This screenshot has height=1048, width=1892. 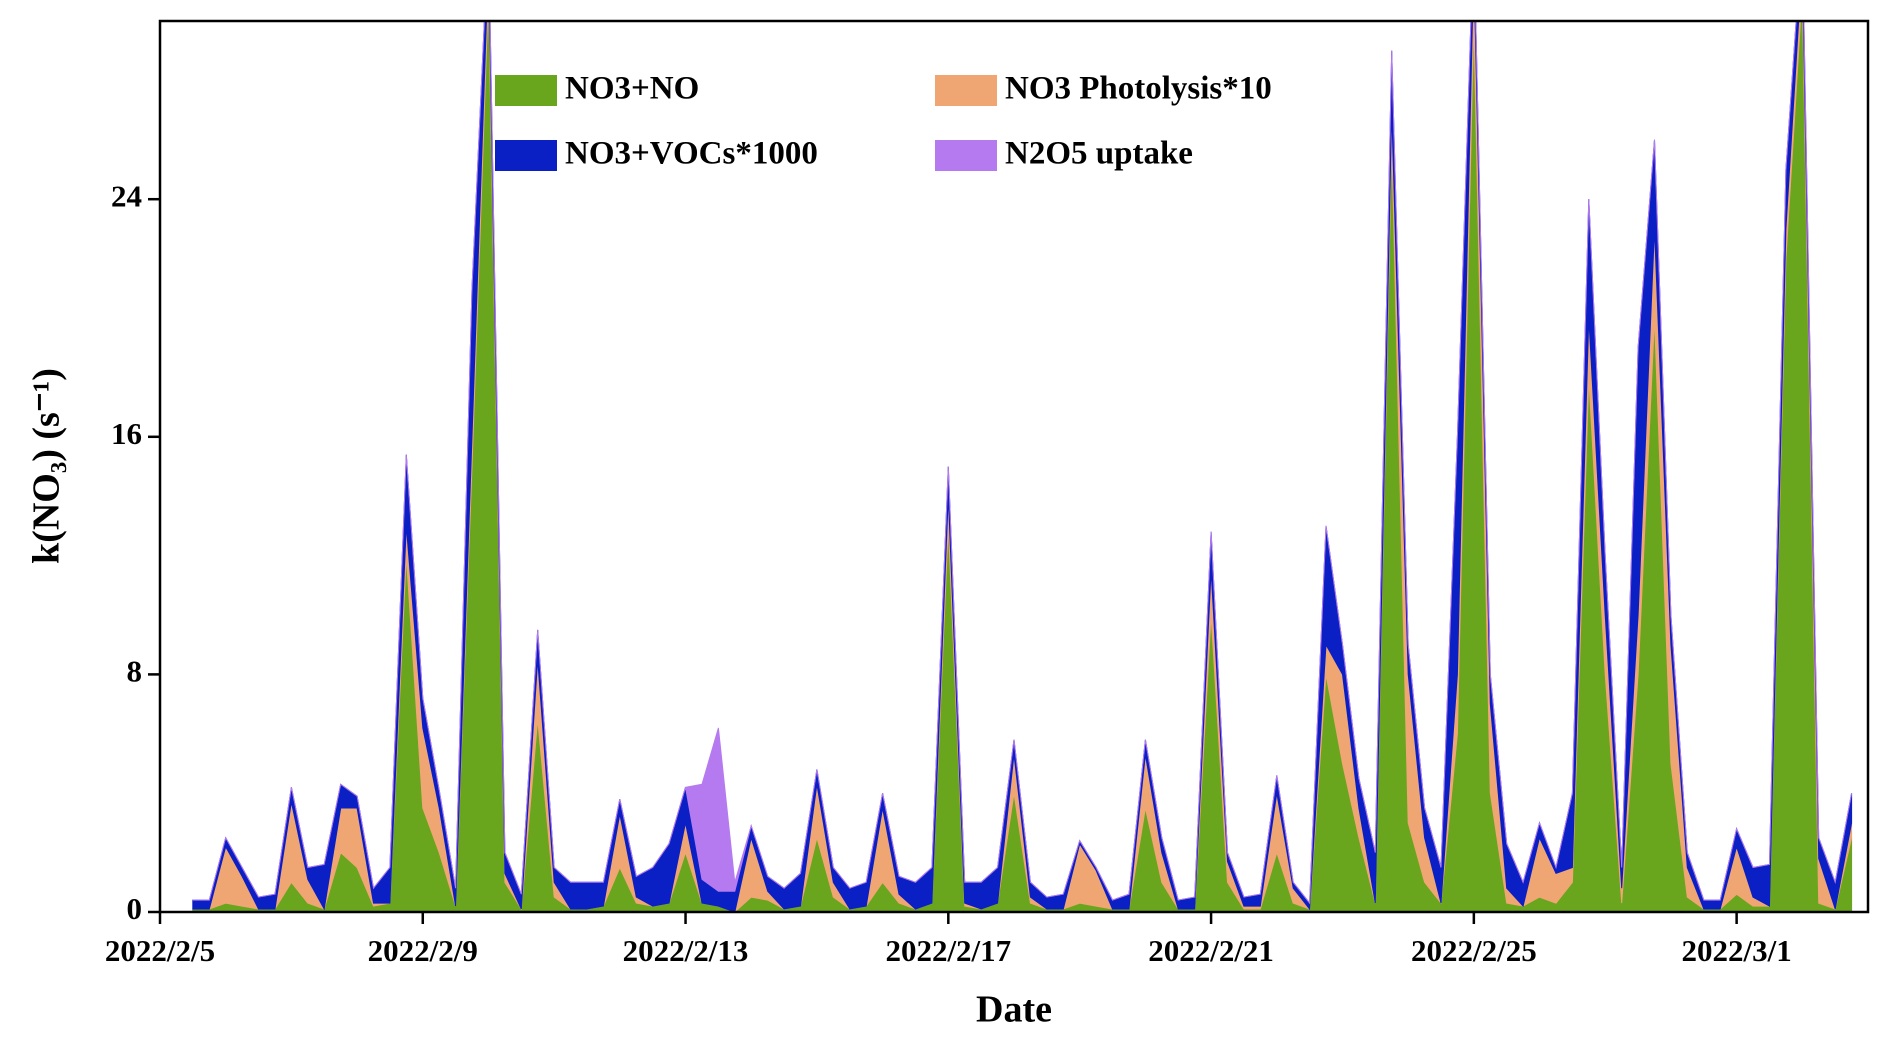 I want to click on x-tick-label: 2022/2/21, so click(x=1211, y=950).